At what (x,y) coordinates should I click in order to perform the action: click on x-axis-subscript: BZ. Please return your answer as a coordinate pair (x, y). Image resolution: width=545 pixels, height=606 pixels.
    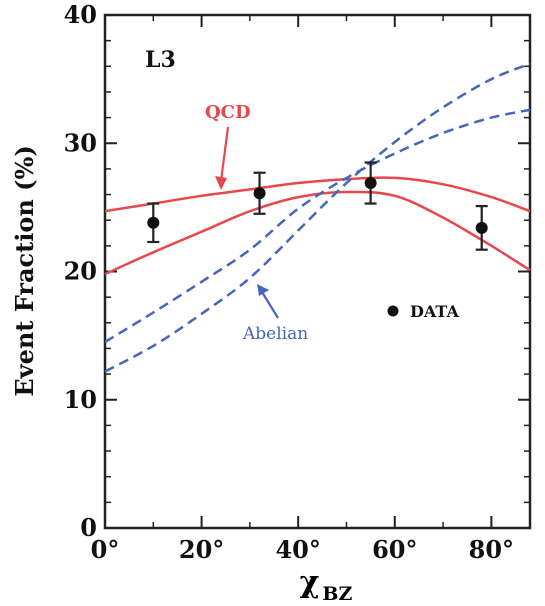
    Looking at the image, I should click on (337, 594).